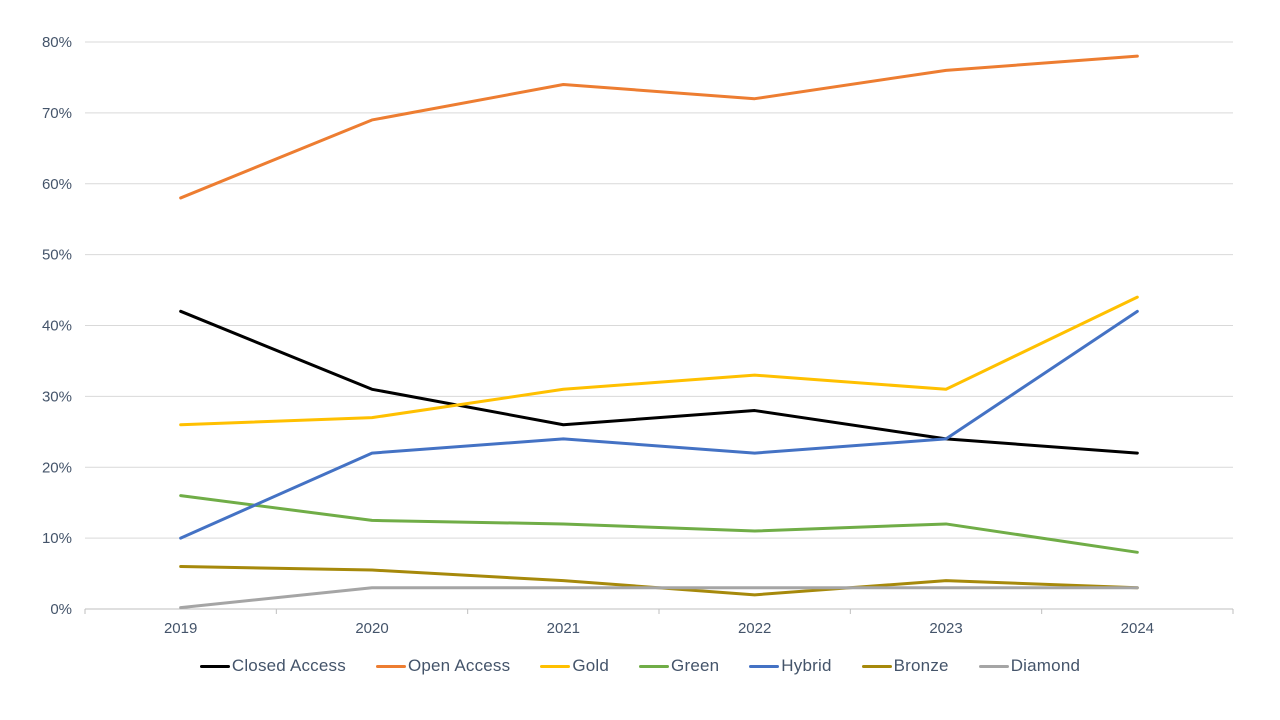 The height and width of the screenshot is (720, 1280). I want to click on legend-label: Bronze, so click(921, 665).